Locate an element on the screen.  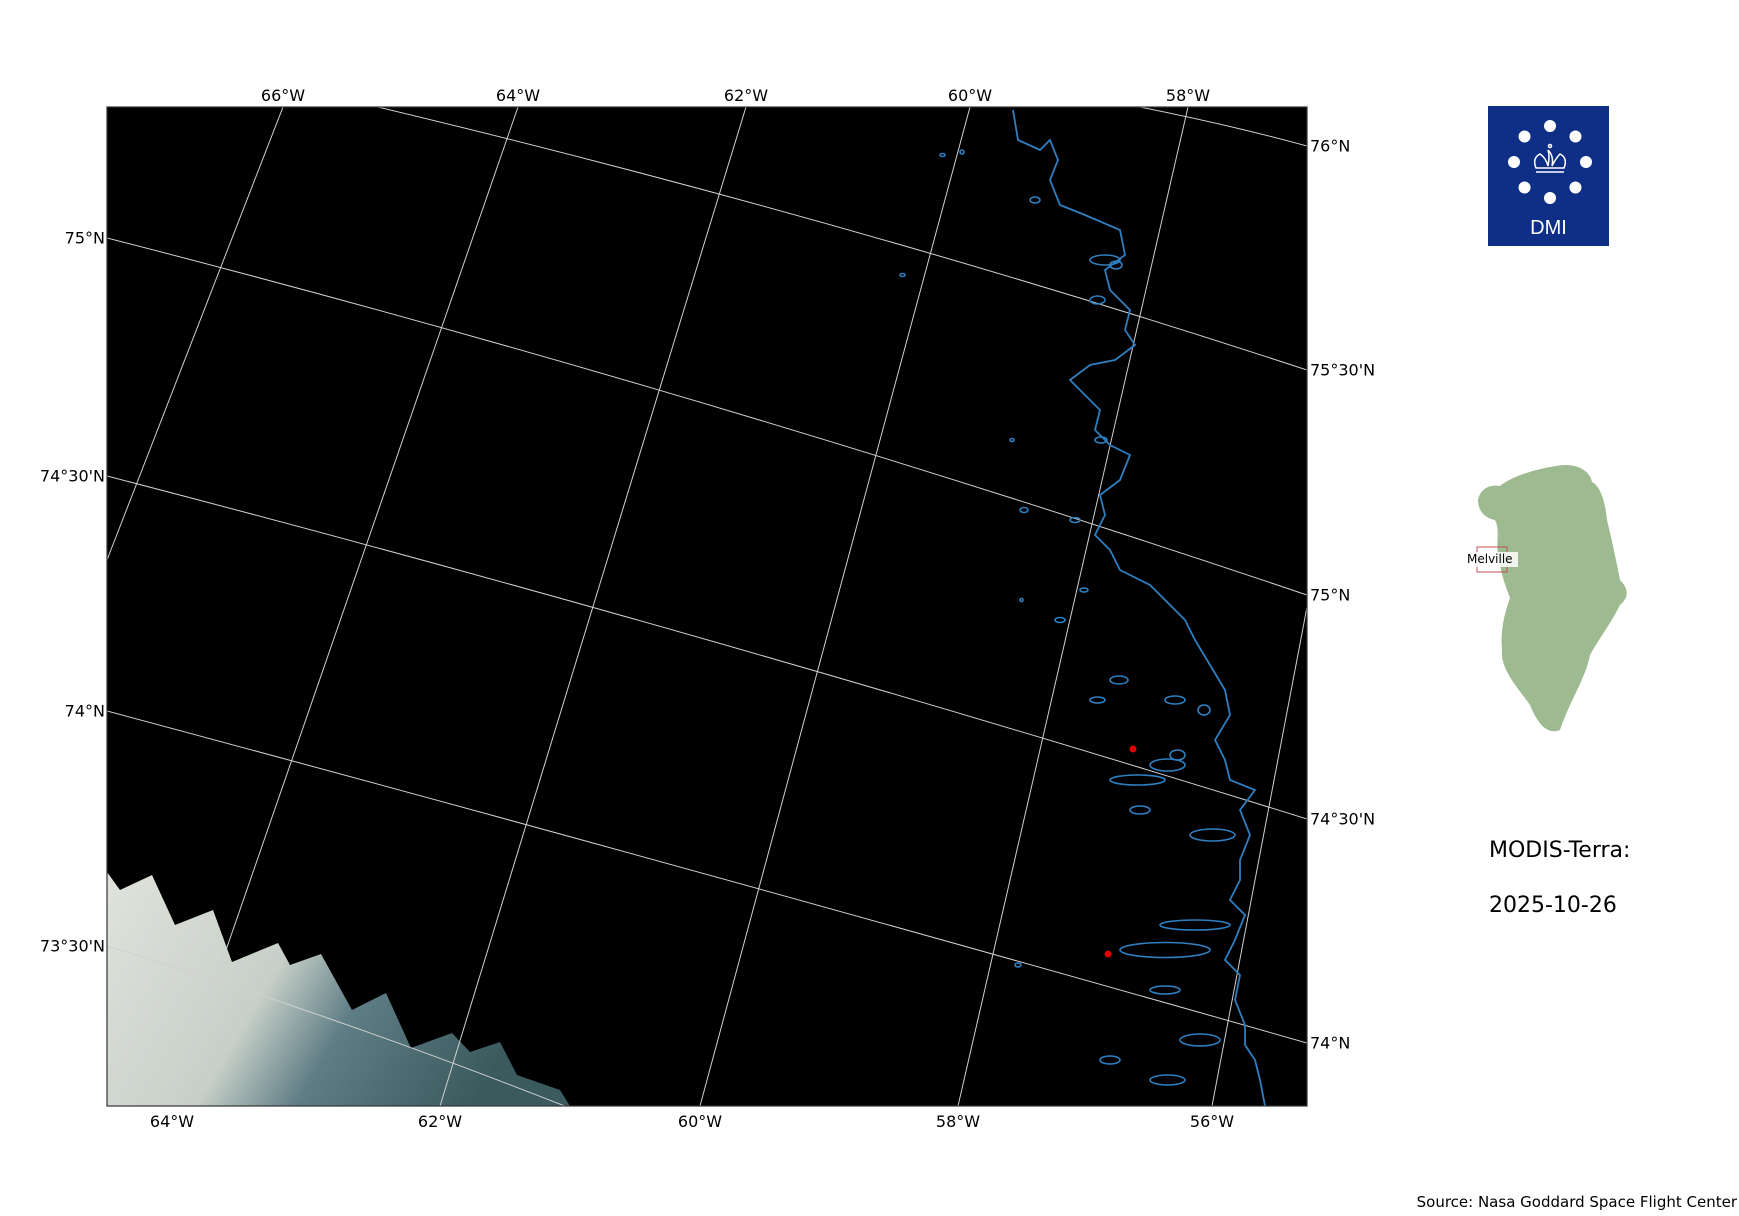
right-latitude-label: 75°30'N is located at coordinates (1343, 370).